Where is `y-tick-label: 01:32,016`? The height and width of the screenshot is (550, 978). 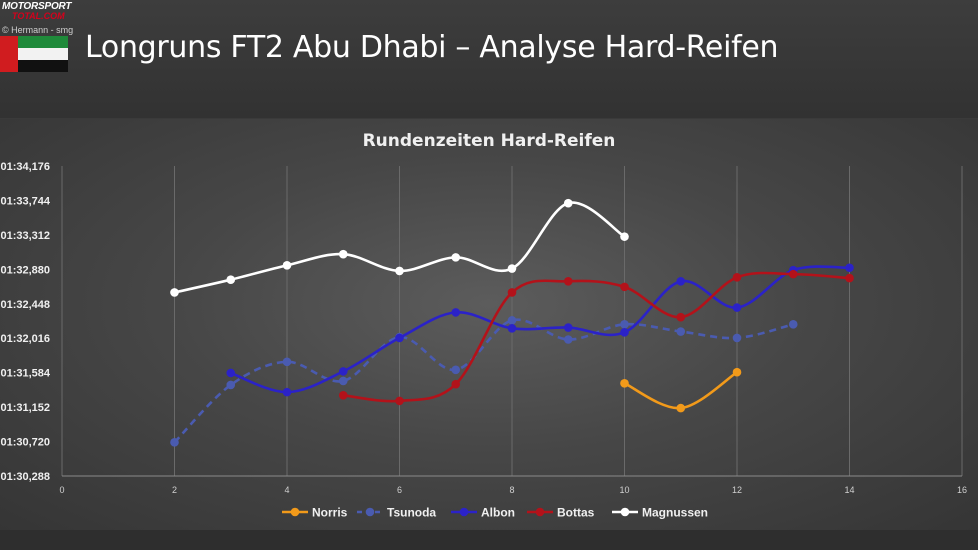 y-tick-label: 01:32,016 is located at coordinates (25, 339).